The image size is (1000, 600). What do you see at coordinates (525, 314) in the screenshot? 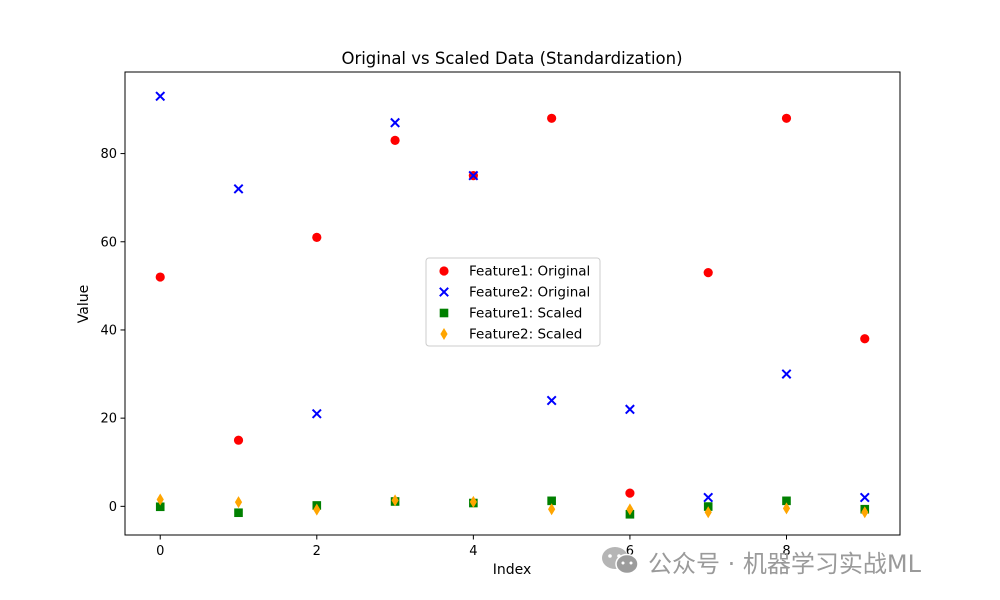
I see `legend-entry: Feature1: Scaled` at bounding box center [525, 314].